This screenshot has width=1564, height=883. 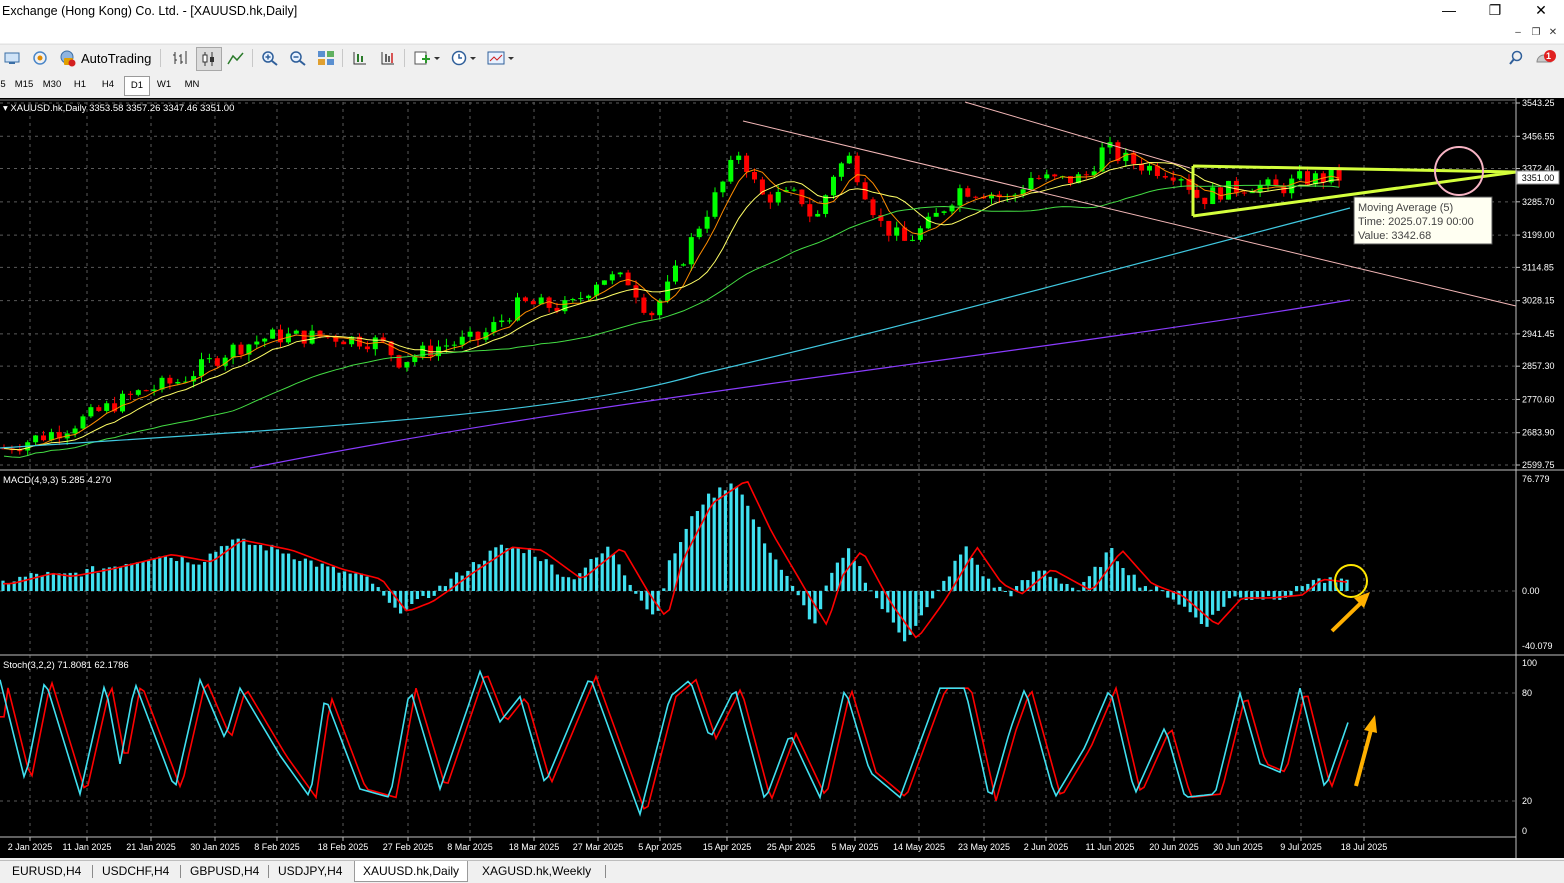 I want to click on tab-xagusd-weekly: XAGUSD.hk,Weekly, so click(x=537, y=871).